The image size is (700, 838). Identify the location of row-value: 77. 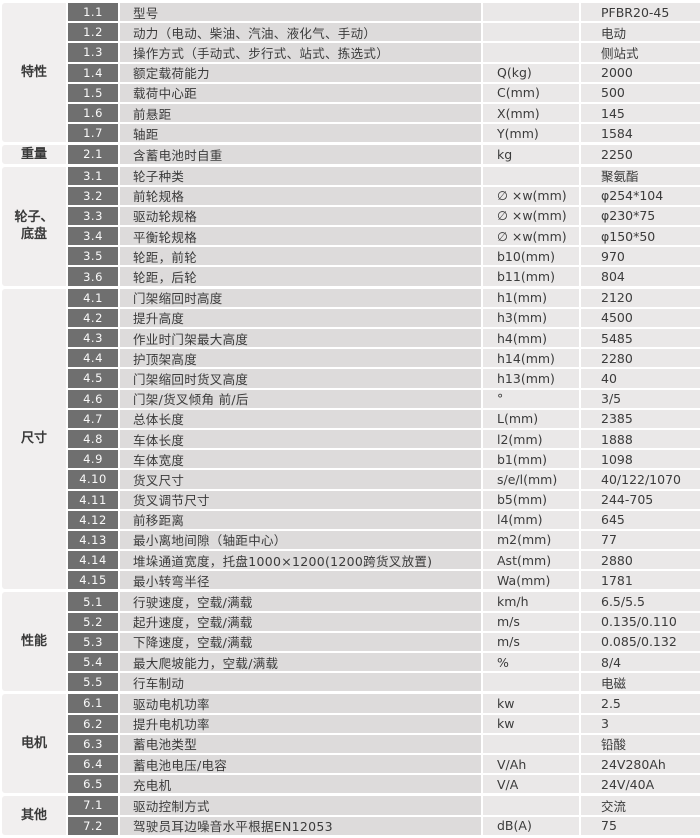
(640, 540).